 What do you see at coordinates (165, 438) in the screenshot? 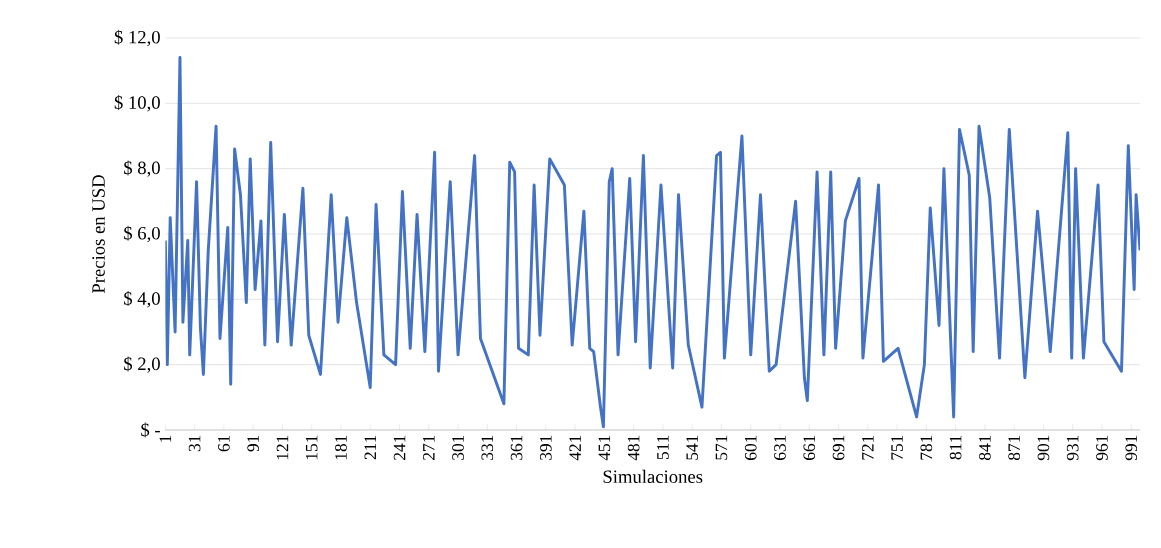
I see `x-tick-label: 1` at bounding box center [165, 438].